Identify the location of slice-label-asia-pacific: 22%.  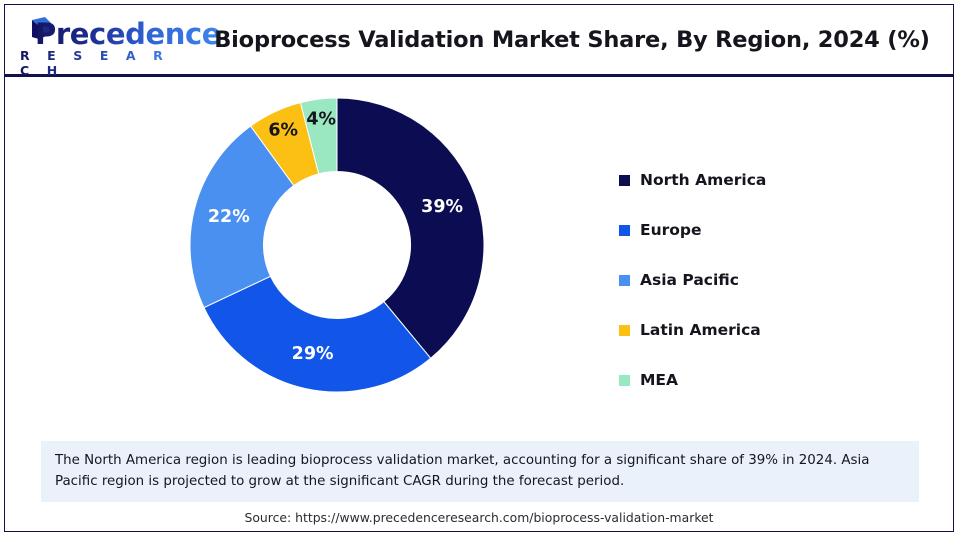
(229, 217).